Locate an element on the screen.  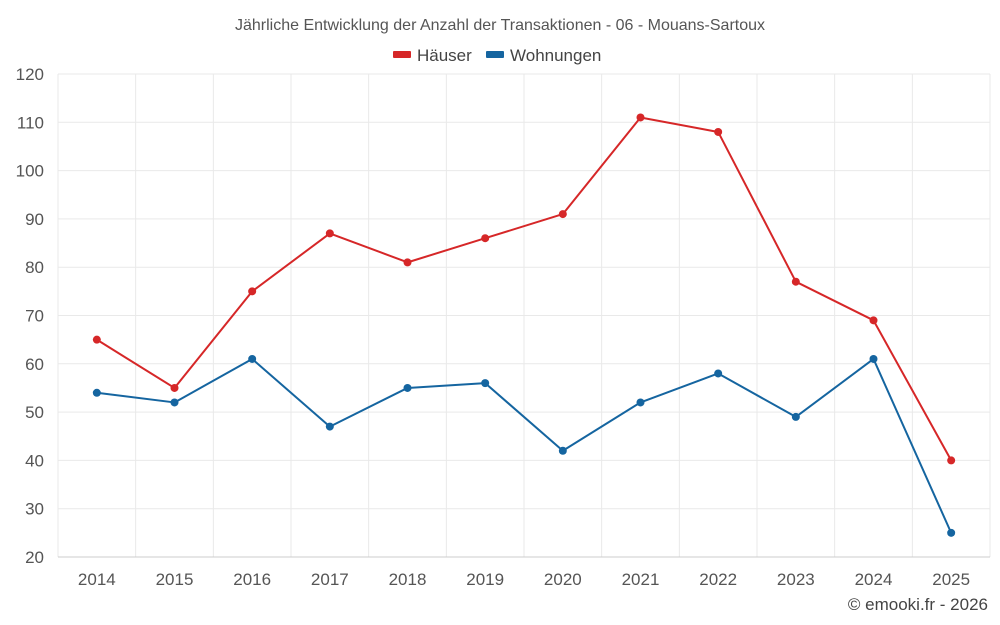
legend-item-wohnungen: Wohnungen is located at coordinates (543, 55).